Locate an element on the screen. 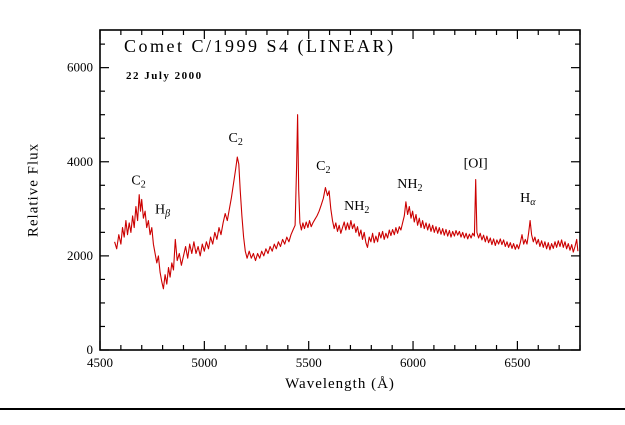 This screenshot has height=425, width=625. y-axis-label: Relative Flux is located at coordinates (33, 190).